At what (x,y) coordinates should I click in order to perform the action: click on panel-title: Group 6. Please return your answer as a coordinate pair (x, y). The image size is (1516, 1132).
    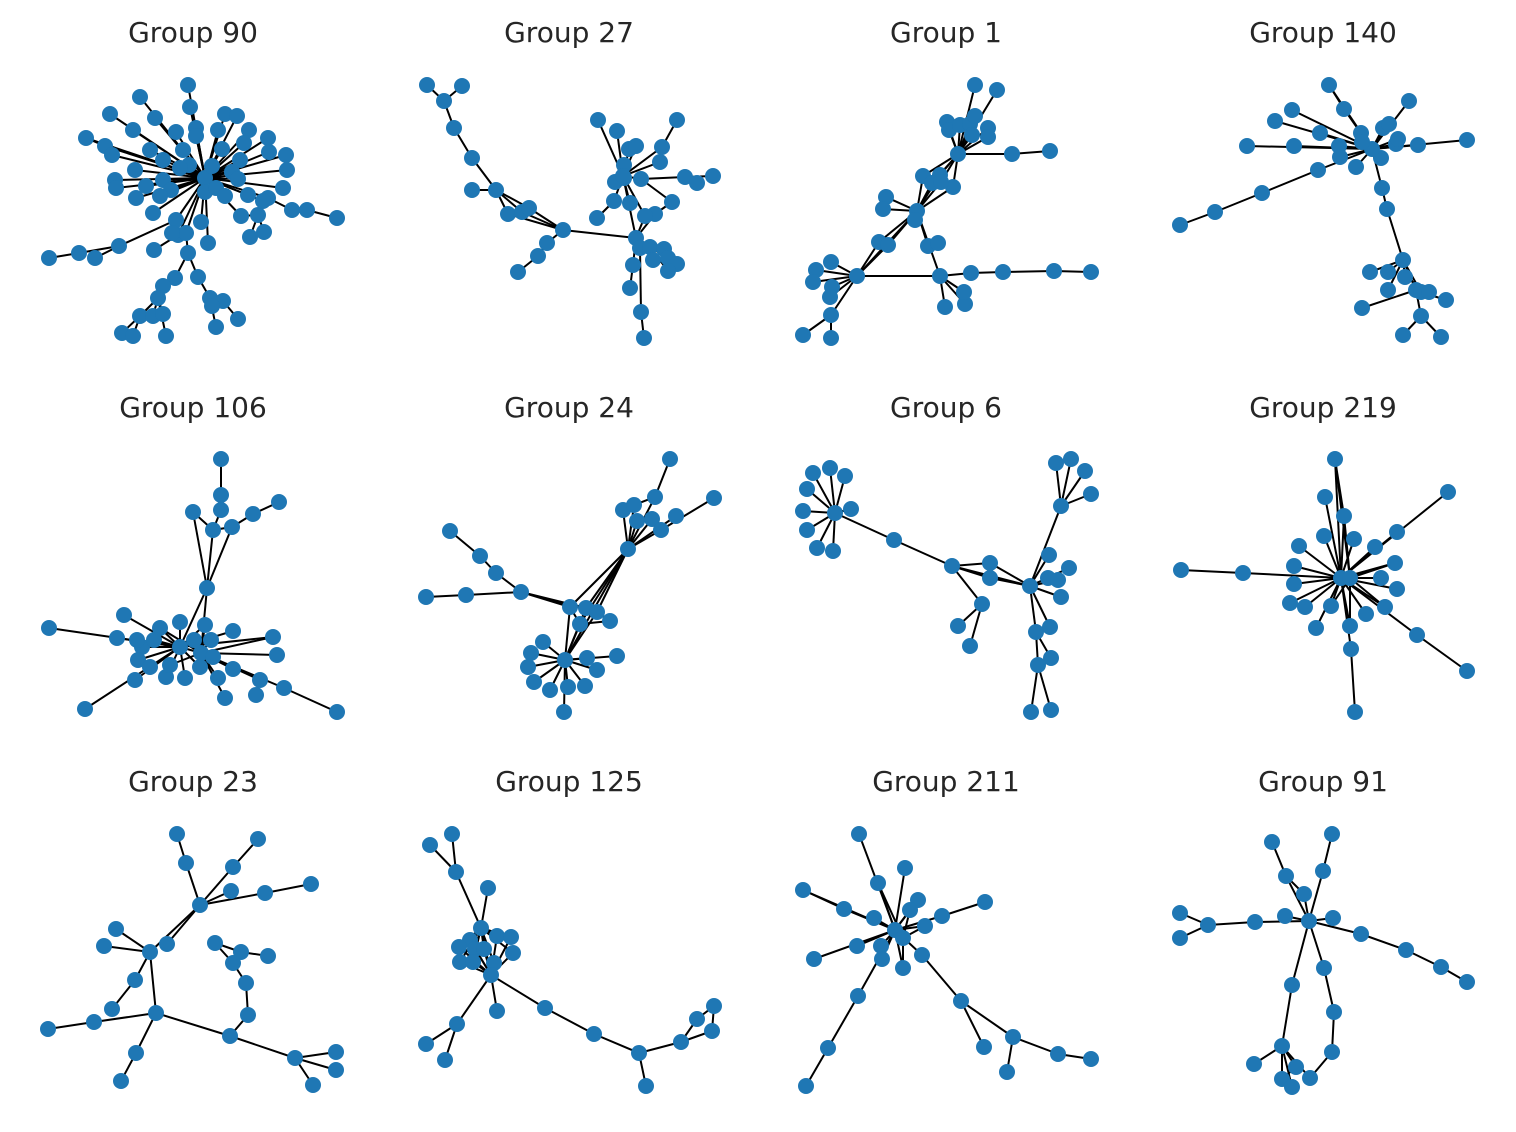
    Looking at the image, I should click on (946, 407).